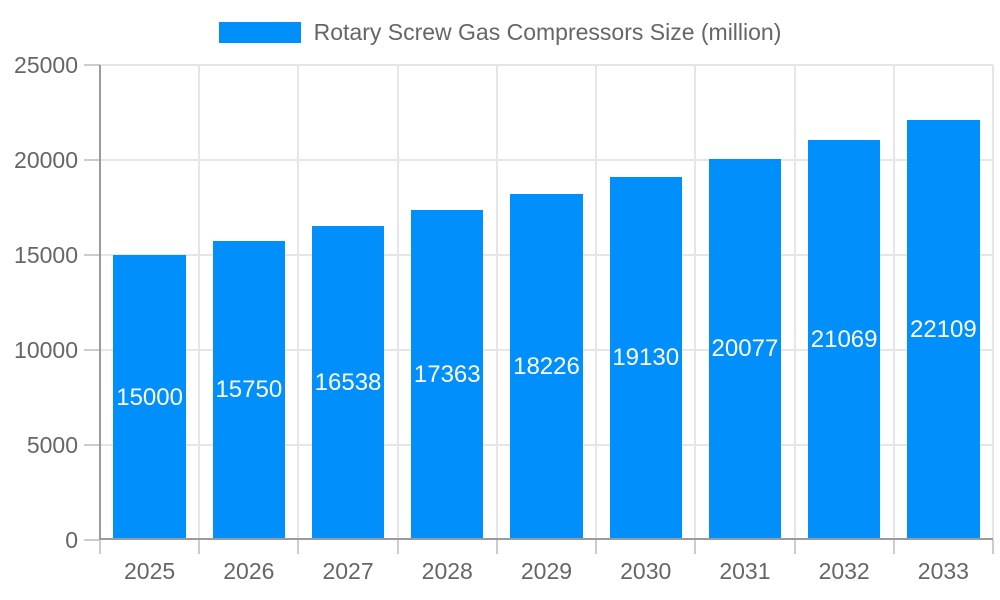 This screenshot has height=600, width=1000. What do you see at coordinates (71, 540) in the screenshot?
I see `y-axis-tick-label: 0` at bounding box center [71, 540].